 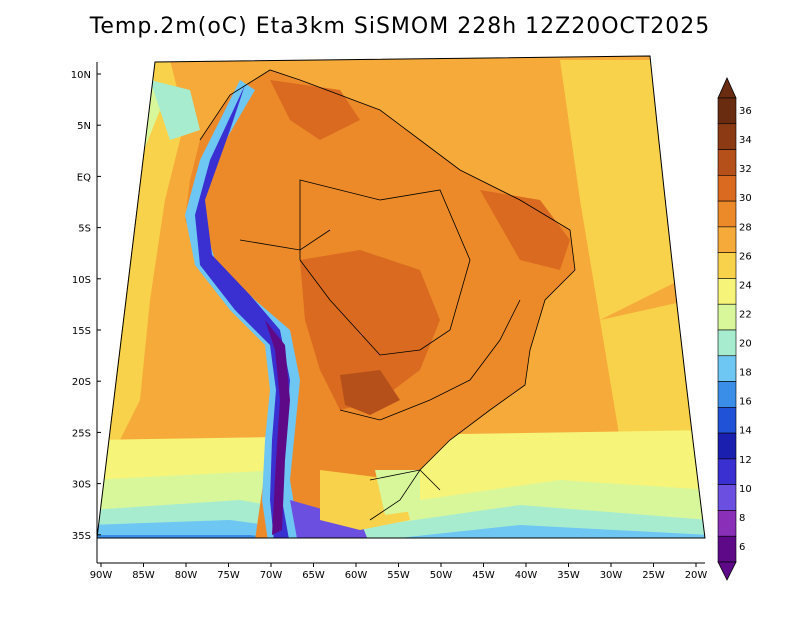 What do you see at coordinates (568, 575) in the screenshot?
I see `lon-label-35w: 35W` at bounding box center [568, 575].